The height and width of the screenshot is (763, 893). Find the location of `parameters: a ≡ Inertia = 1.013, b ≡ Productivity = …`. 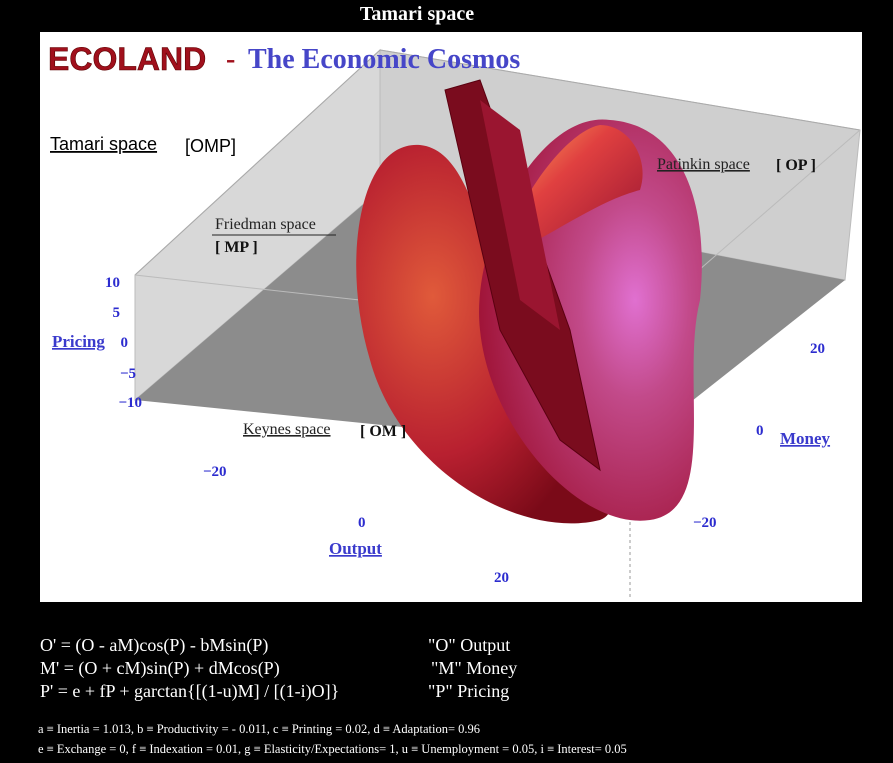

parameters: a ≡ Inertia = 1.013, b ≡ Productivity = … is located at coordinates (259, 729).